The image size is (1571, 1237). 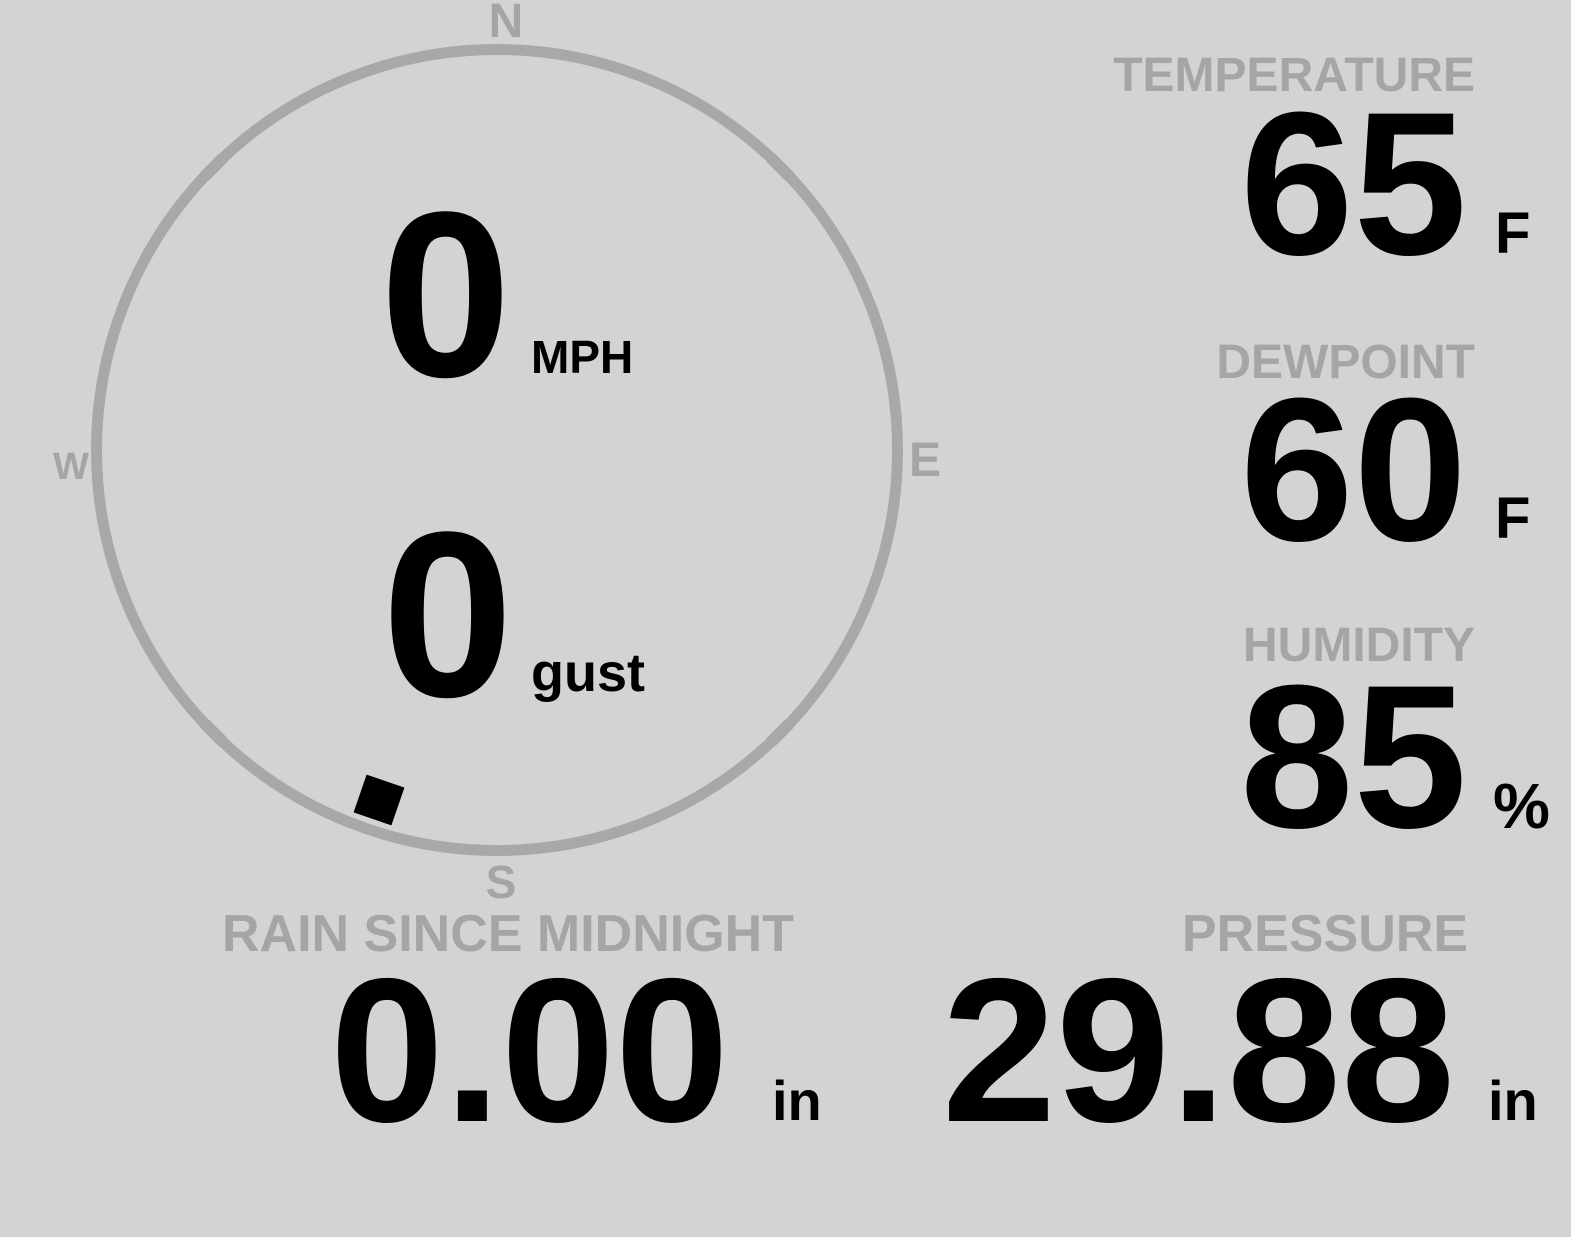 What do you see at coordinates (446, 295) in the screenshot?
I see `wind-speed-value: 0` at bounding box center [446, 295].